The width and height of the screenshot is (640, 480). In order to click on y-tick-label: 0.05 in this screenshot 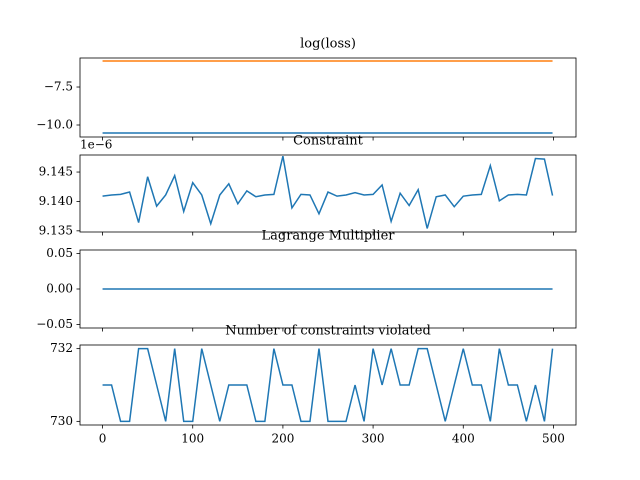, I will do `click(59, 253)`.